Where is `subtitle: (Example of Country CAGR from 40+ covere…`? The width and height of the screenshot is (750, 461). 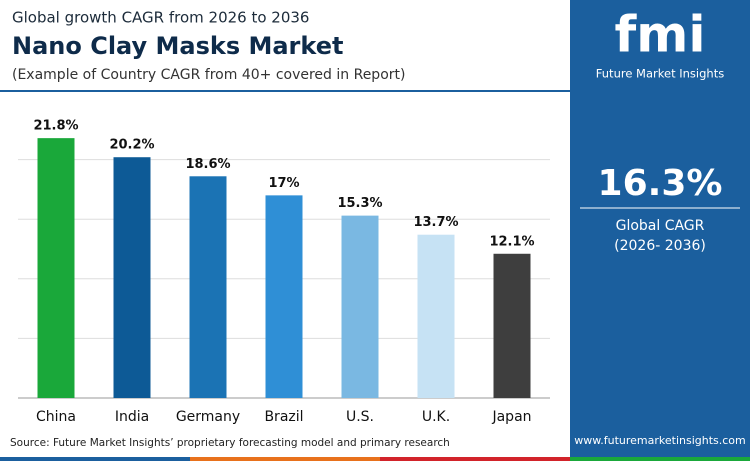
subtitle: (Example of Country CAGR from 40+ covere… is located at coordinates (208, 75).